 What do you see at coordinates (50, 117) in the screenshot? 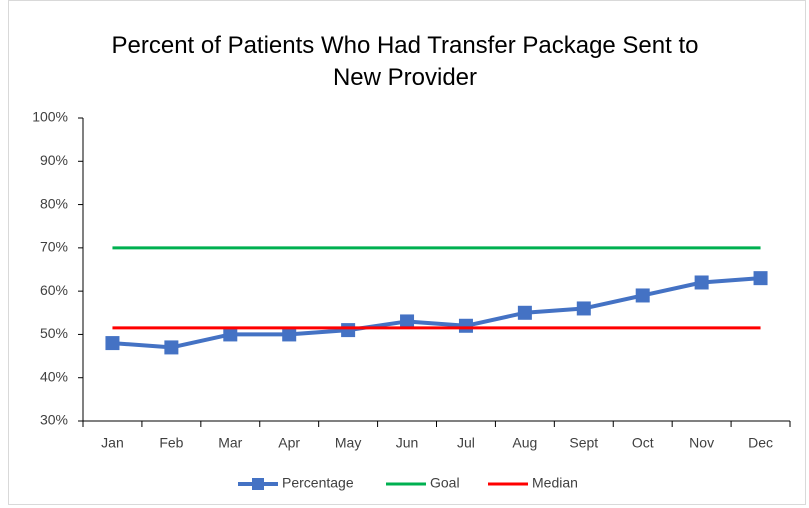
I see `y-tick-label: 100%` at bounding box center [50, 117].